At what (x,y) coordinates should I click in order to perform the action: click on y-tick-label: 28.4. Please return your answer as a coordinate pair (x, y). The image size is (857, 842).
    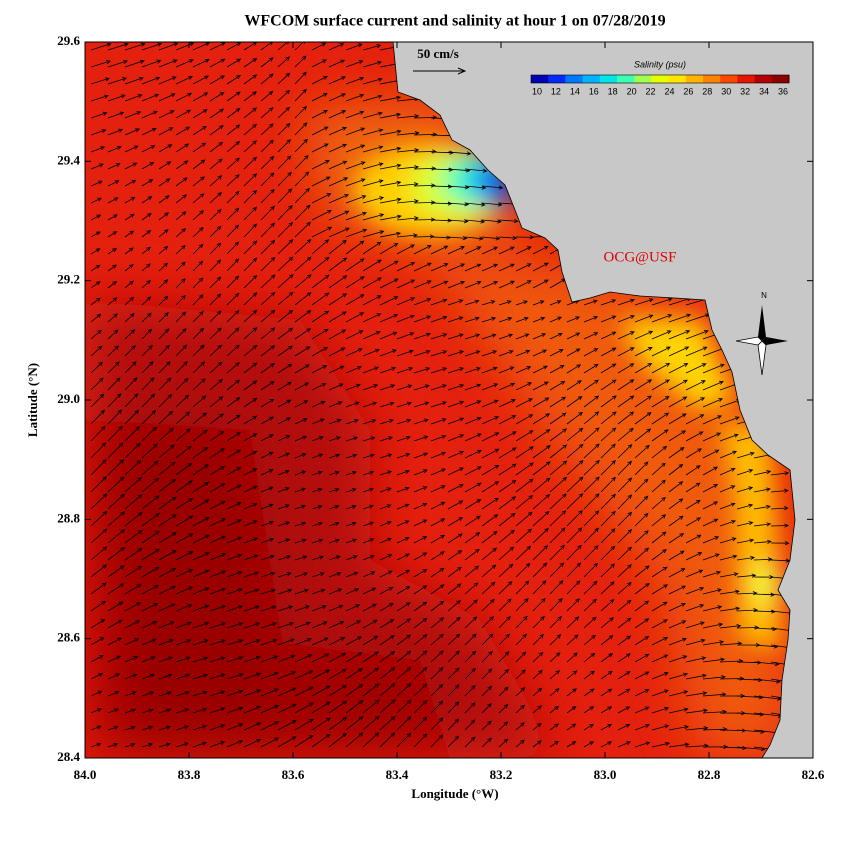
    Looking at the image, I should click on (68, 756).